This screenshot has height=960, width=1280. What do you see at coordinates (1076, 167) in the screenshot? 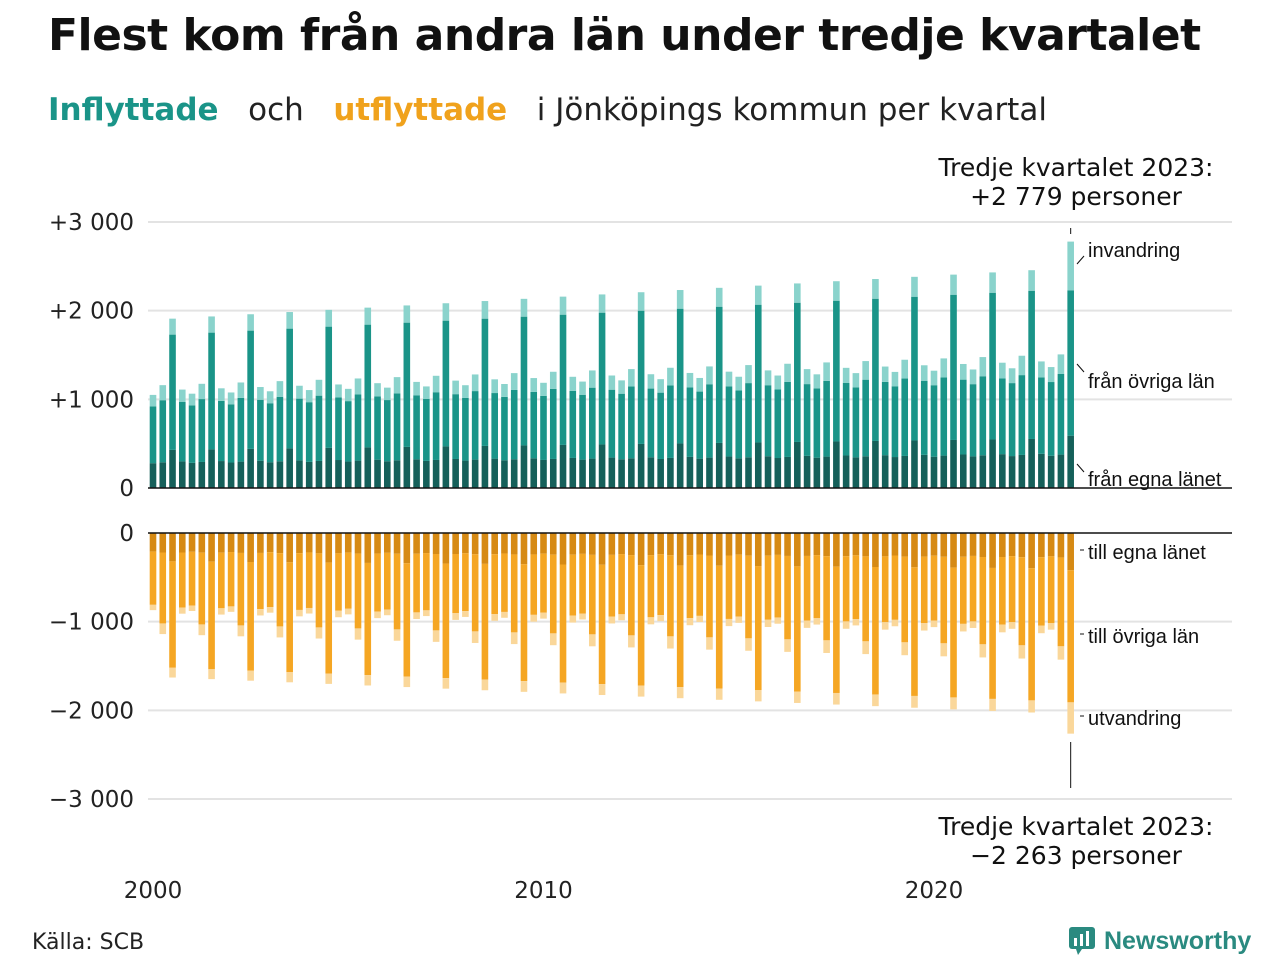
I see `annotation-top-line1: Tredje kvartalet 2023:` at bounding box center [1076, 167].